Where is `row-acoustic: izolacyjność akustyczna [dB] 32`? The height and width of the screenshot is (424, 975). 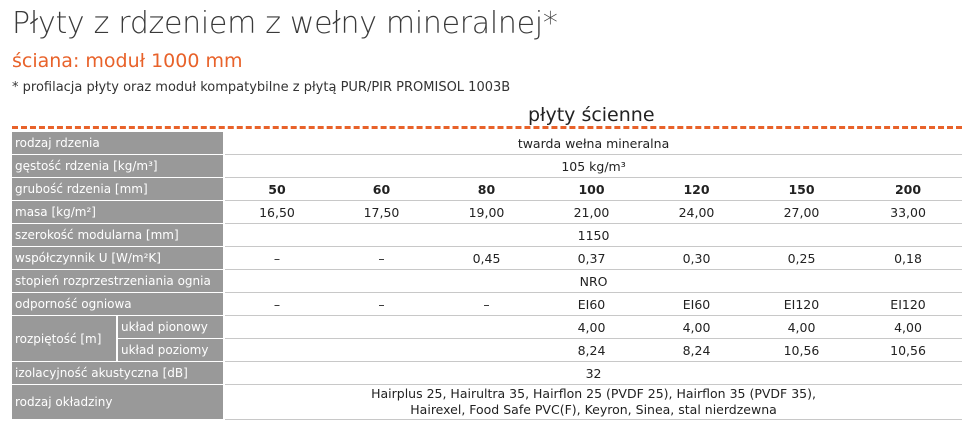
row-acoustic: izolacyjność akustyczna [dB] 32 is located at coordinates (487, 373).